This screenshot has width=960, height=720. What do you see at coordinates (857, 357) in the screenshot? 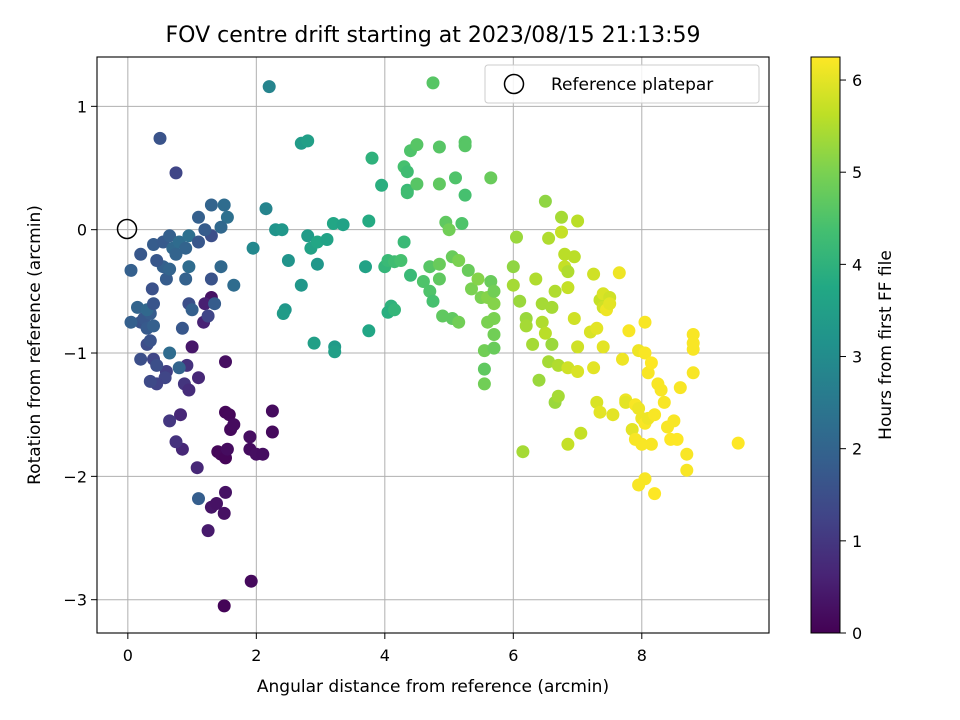
I see `colorbar-tick-label: 3` at bounding box center [857, 357].